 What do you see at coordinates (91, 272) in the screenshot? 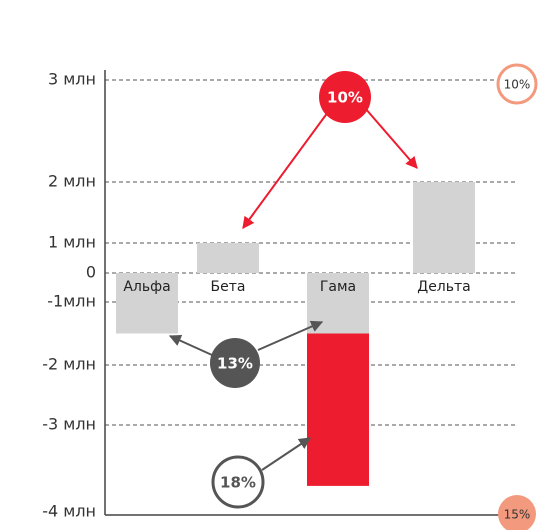
I see `y-tick-label: 0` at bounding box center [91, 272].